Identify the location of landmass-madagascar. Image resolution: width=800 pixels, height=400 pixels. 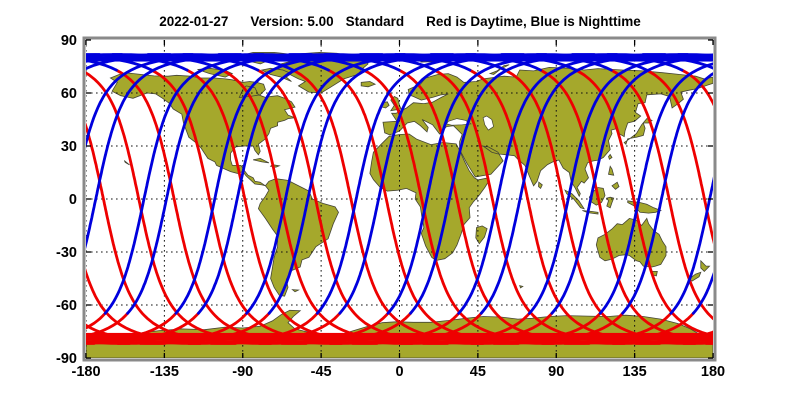
(481, 235).